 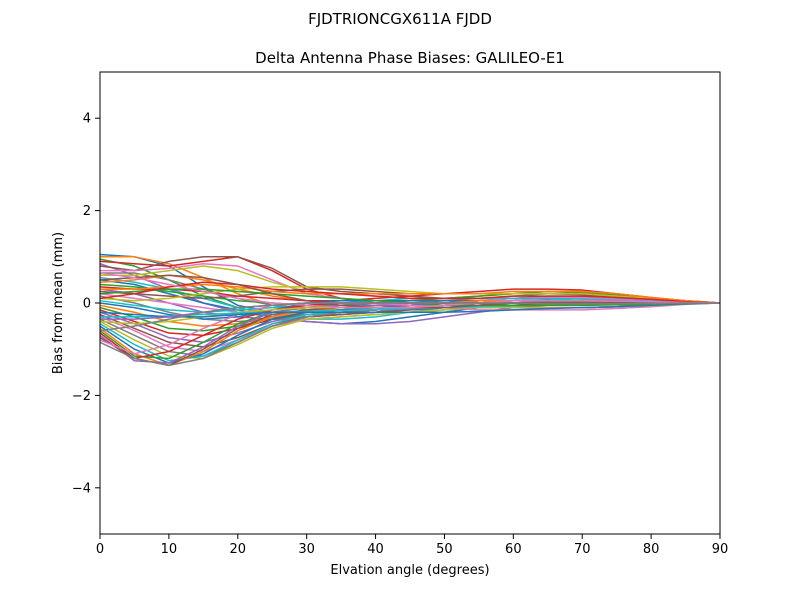 I want to click on x-tick-label: 40, so click(x=375, y=549).